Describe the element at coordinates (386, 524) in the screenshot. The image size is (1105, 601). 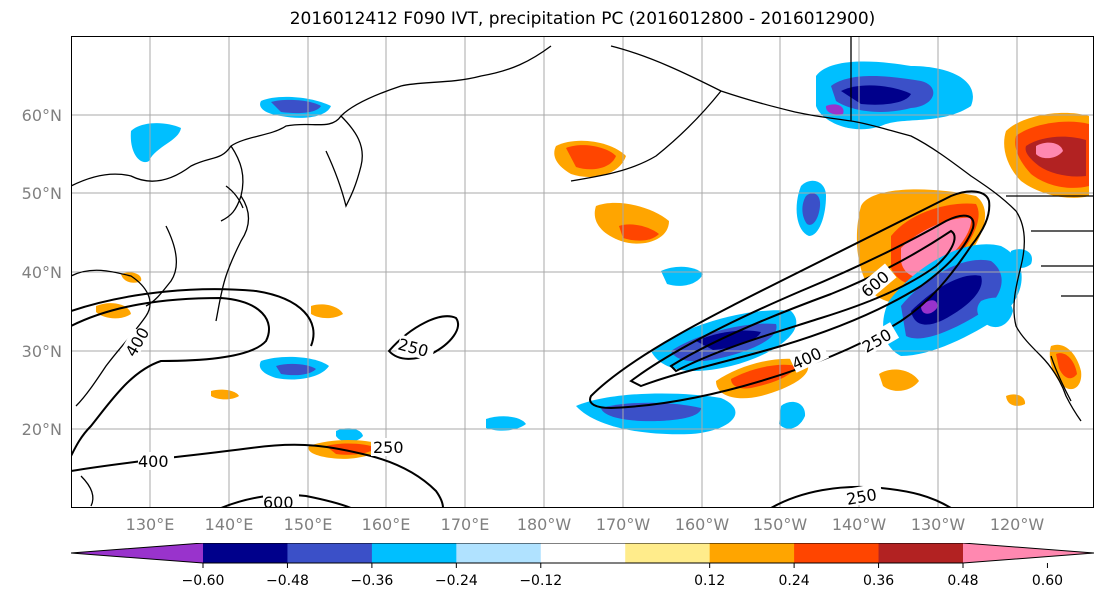
I see `lon-label: 160°E` at that location.